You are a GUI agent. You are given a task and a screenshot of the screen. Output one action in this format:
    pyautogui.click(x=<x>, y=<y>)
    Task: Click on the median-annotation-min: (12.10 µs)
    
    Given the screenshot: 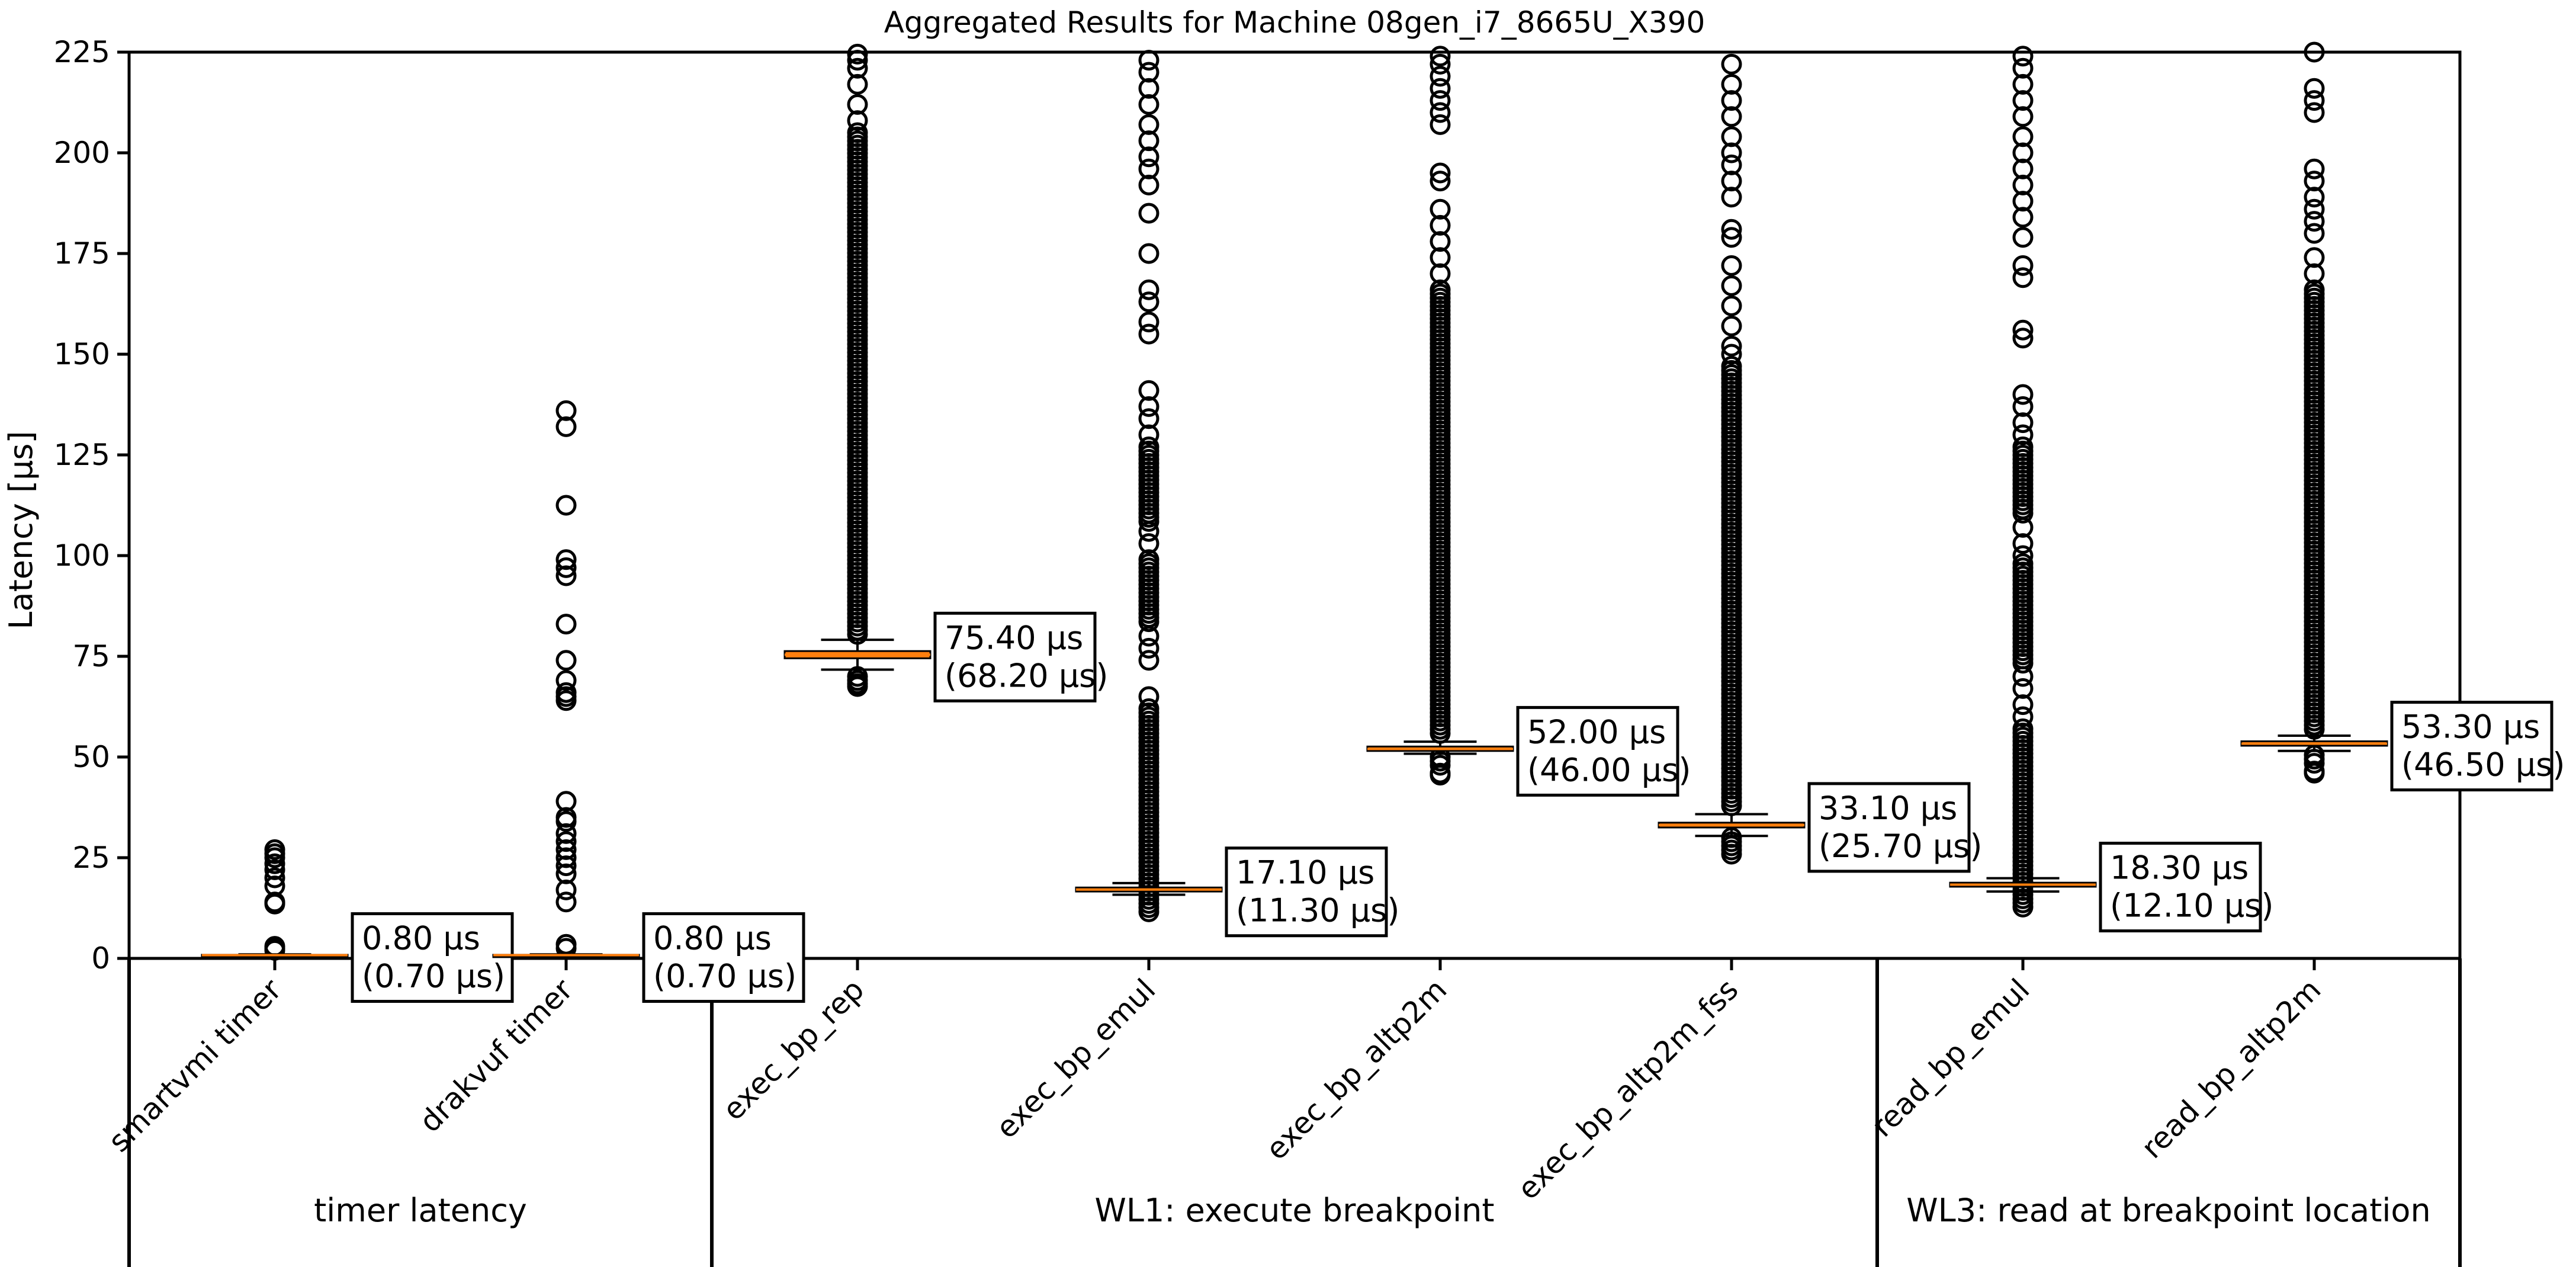 What is the action you would take?
    pyautogui.click(x=2191, y=906)
    